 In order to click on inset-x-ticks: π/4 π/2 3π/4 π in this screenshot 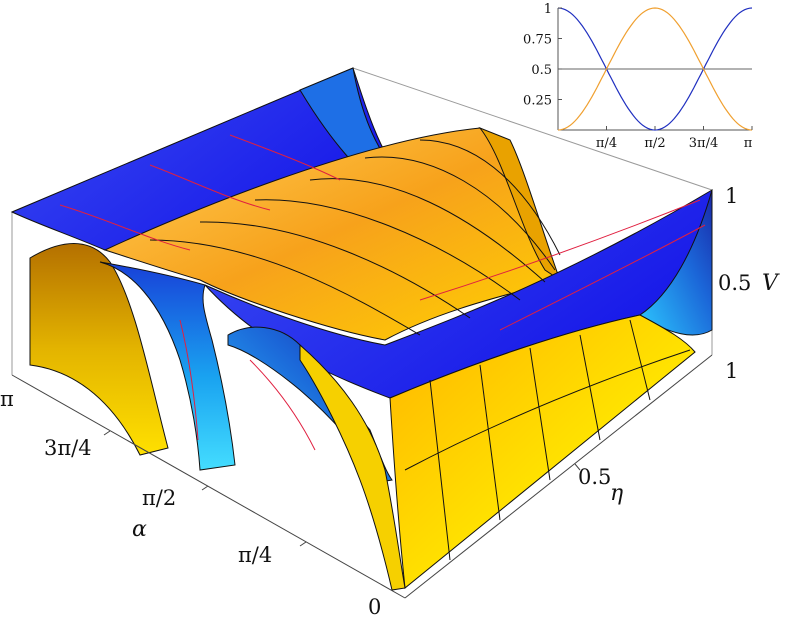, I will do `click(674, 138)`.